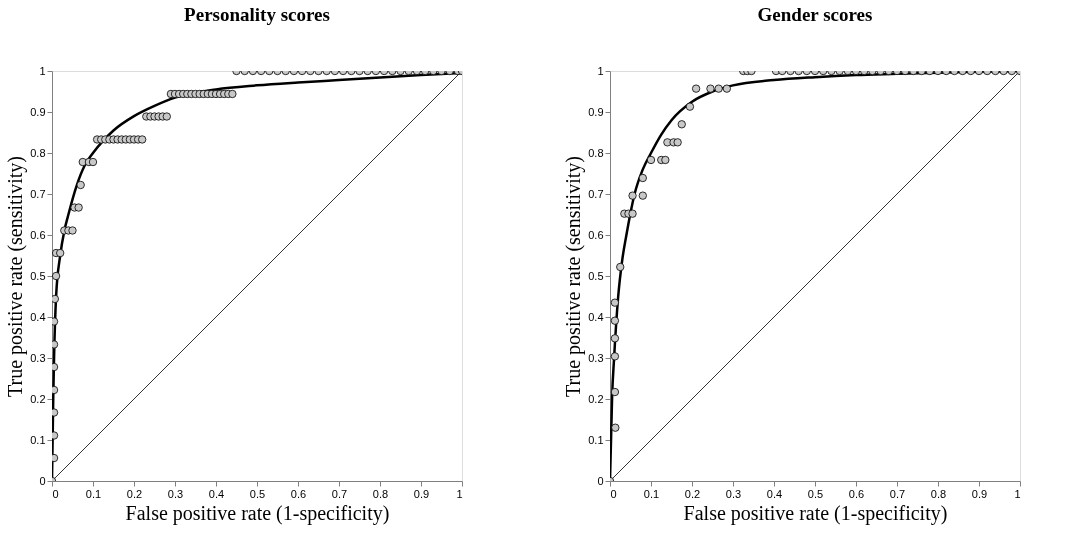  What do you see at coordinates (815, 14) in the screenshot?
I see `chart-title: Gender scores` at bounding box center [815, 14].